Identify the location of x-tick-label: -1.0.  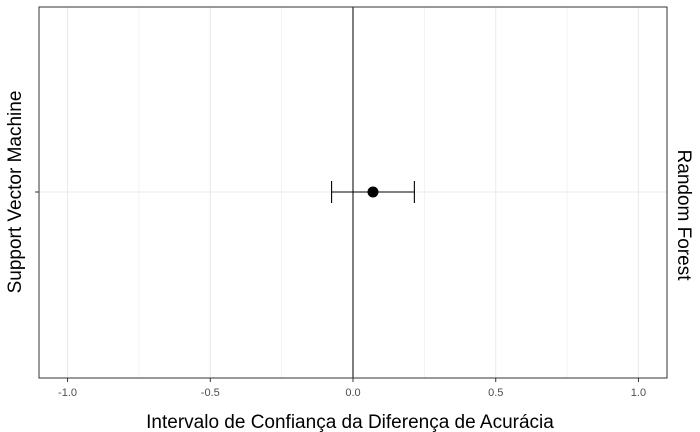
(67, 393).